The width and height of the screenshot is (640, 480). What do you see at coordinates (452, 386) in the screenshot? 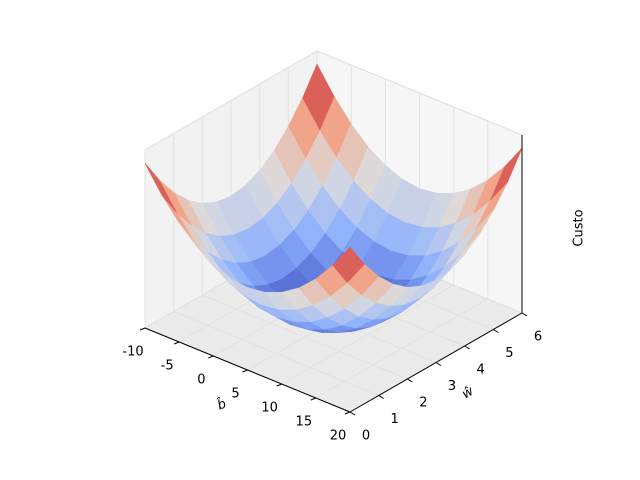
I see `y-tick-label: 3` at bounding box center [452, 386].